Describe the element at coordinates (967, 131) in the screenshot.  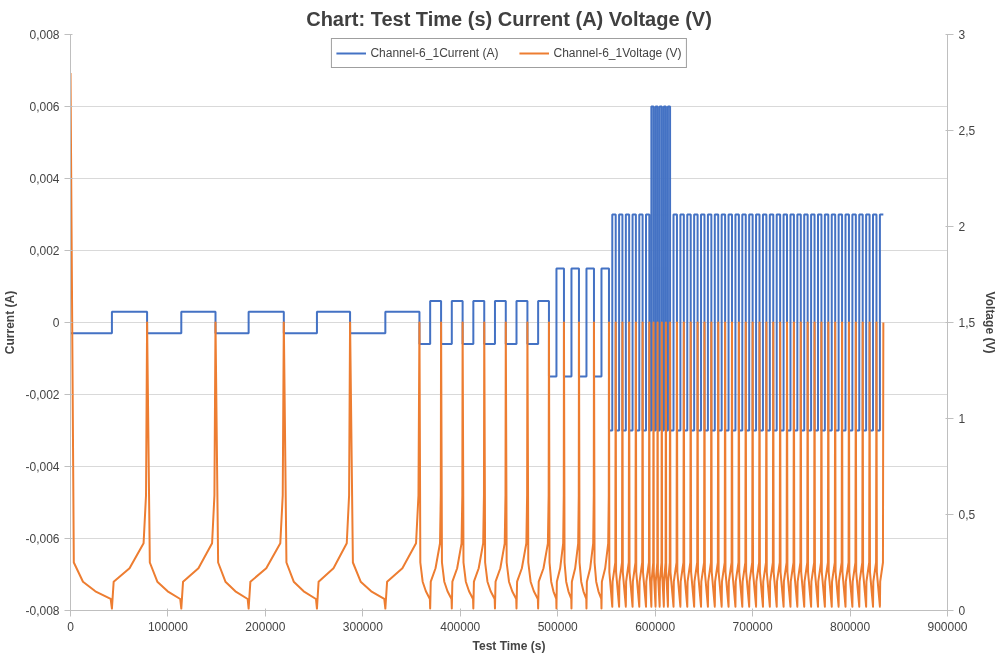
I see `y2-tick-label: 2,5` at that location.